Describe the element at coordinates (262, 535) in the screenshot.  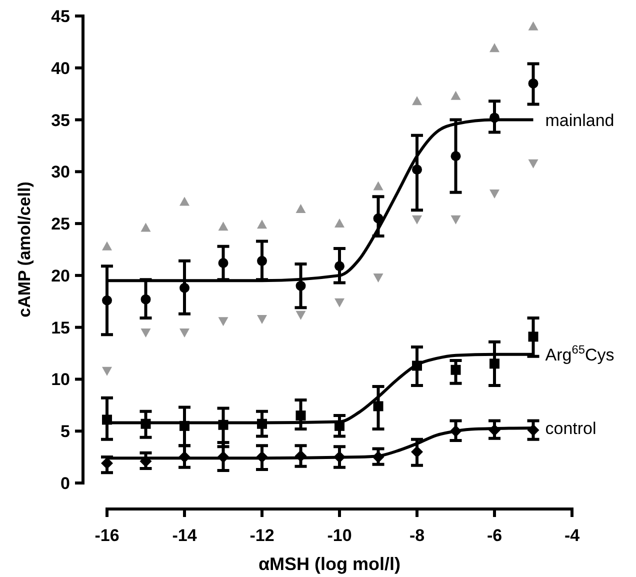
I see `x-tick-label: -12` at that location.